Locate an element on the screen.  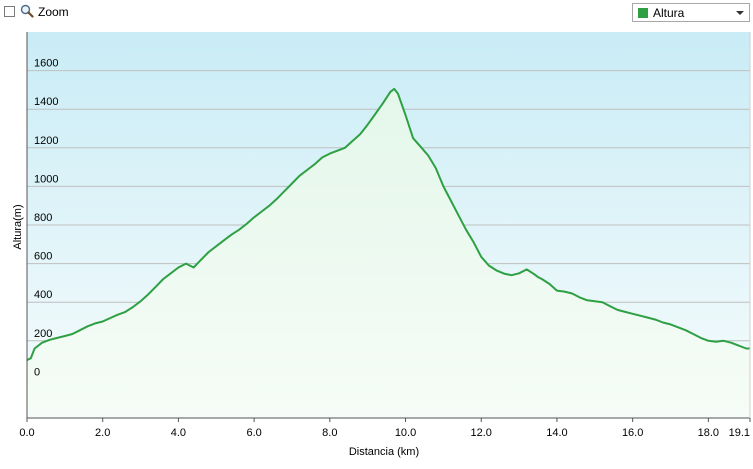
x-tick-label: 10.0 is located at coordinates (405, 433).